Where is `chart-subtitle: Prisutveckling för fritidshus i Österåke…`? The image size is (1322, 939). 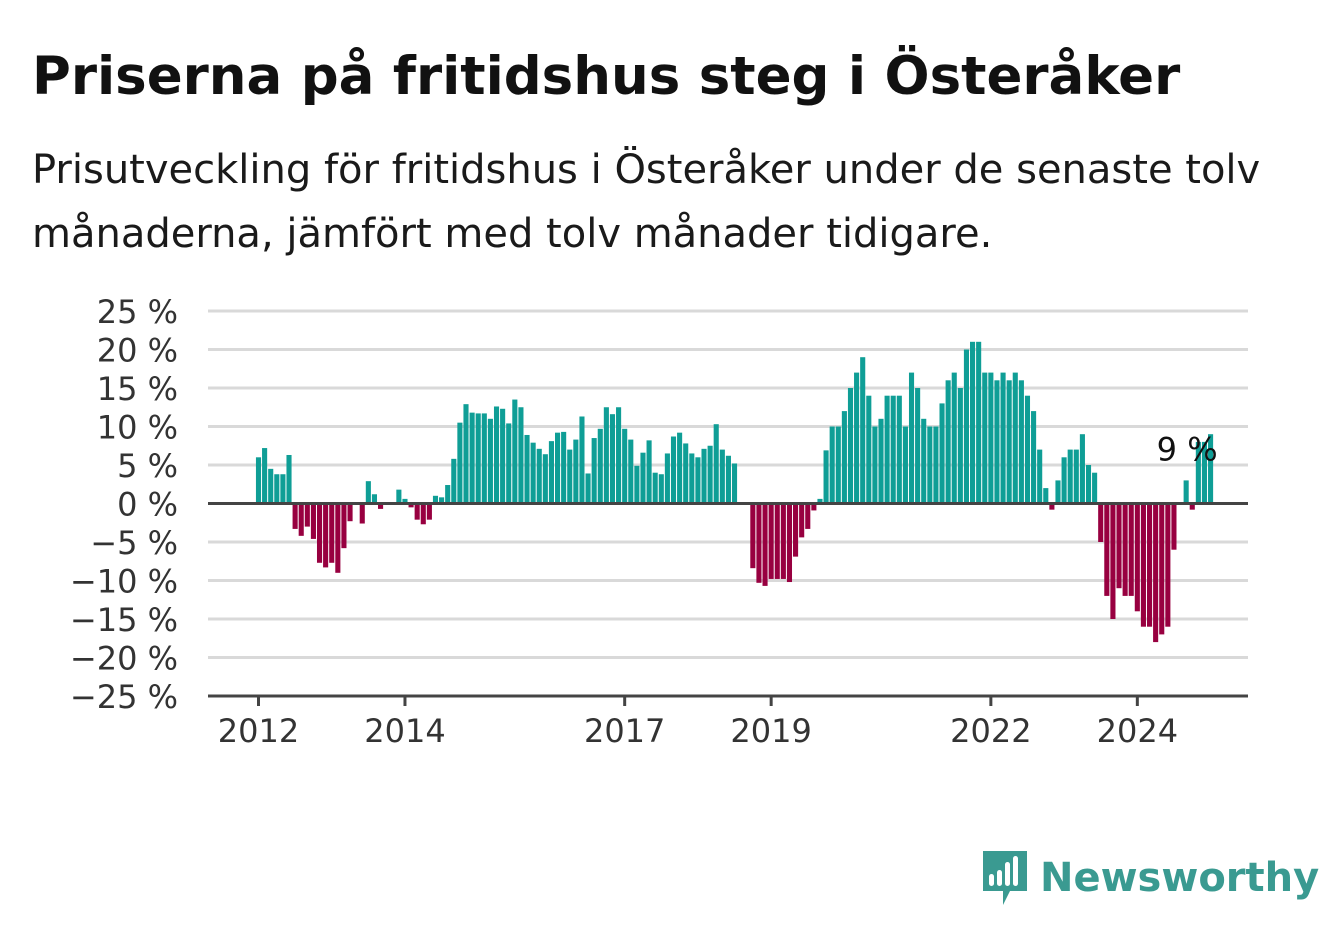
chart-subtitle: Prisutveckling för fritidshus i Österåke… is located at coordinates (646, 202).